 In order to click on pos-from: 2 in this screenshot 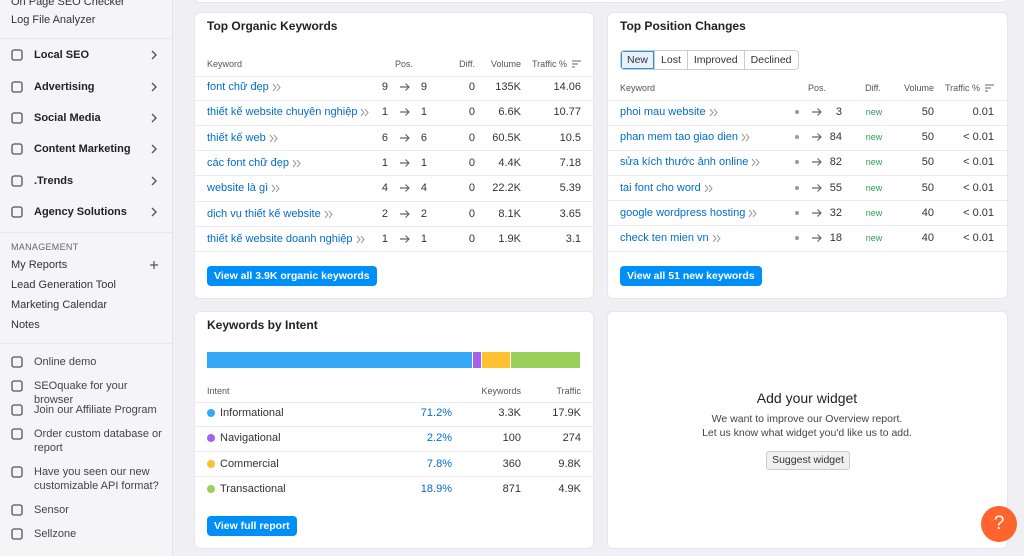, I will do `click(384, 213)`.